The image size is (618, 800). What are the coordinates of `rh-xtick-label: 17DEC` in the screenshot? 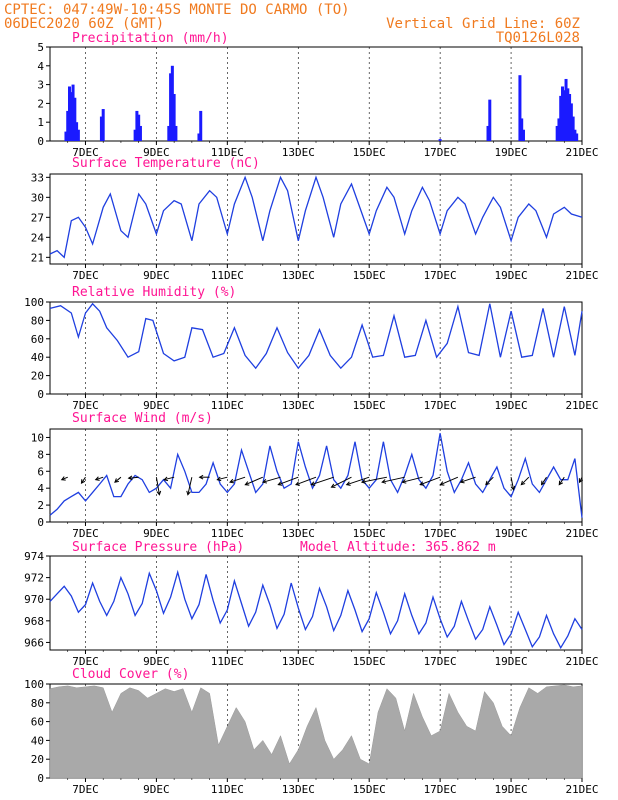 It's located at (440, 405).